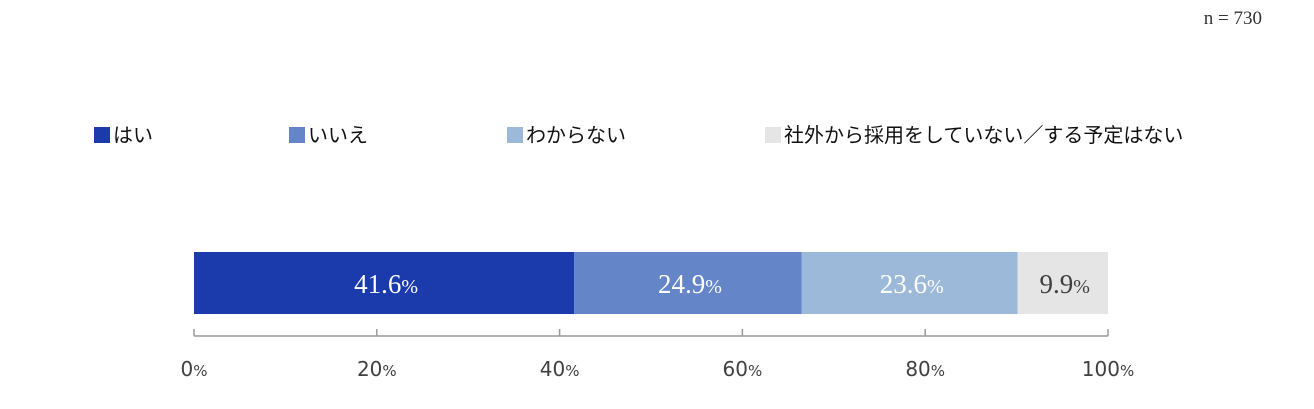  Describe the element at coordinates (377, 369) in the screenshot. I see `x-tick-label: 20%` at that location.